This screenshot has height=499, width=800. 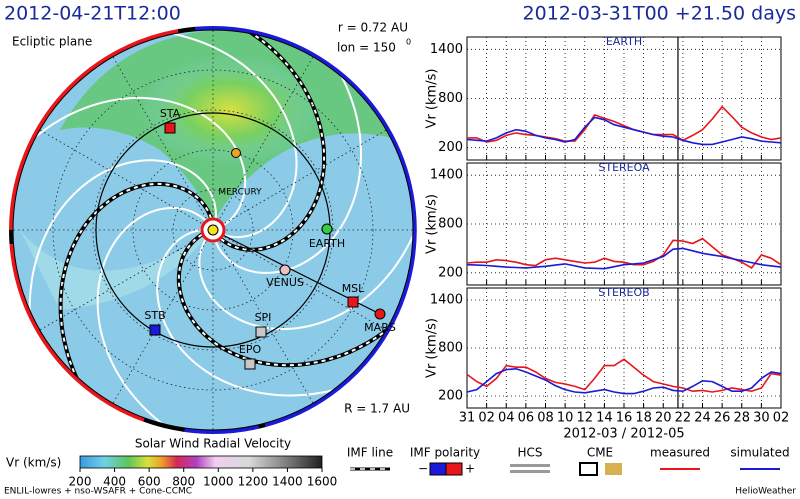 What do you see at coordinates (663, 418) in the screenshot?
I see `x-tick-label: 20` at bounding box center [663, 418].